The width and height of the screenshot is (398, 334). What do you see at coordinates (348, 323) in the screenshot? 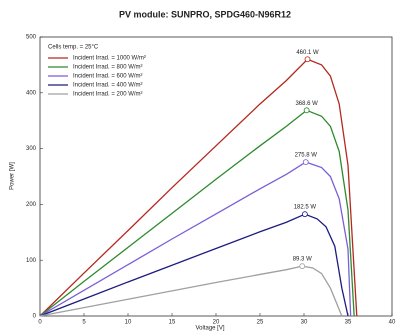
I see `x-tick-label: 35` at bounding box center [348, 323].